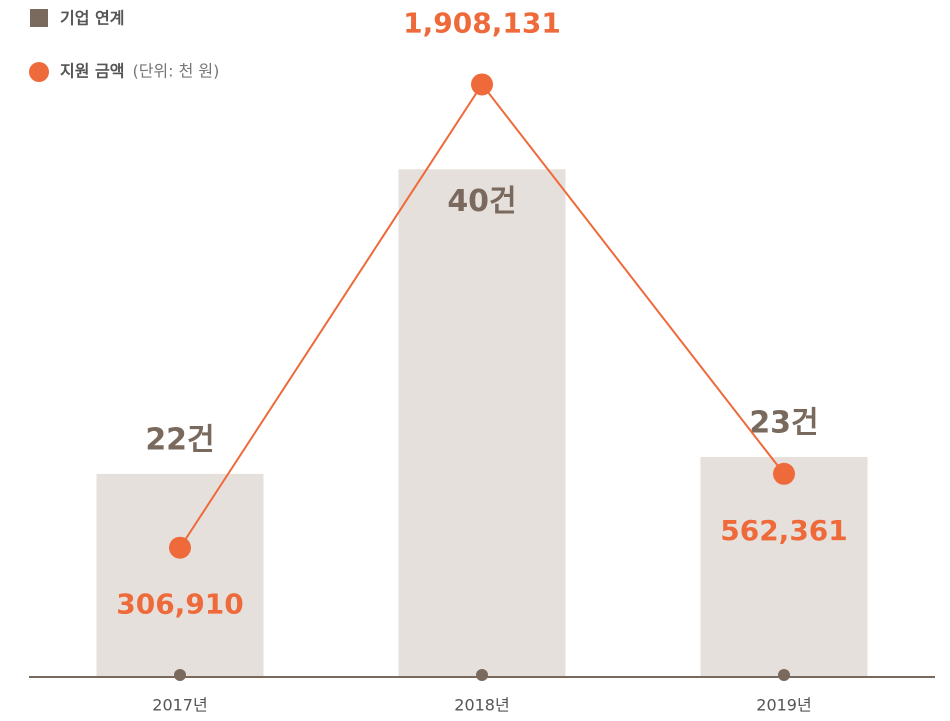 Image resolution: width=950 pixels, height=721 pixels. What do you see at coordinates (784, 530) in the screenshot?
I see `line-value-label: 562,361` at bounding box center [784, 530].